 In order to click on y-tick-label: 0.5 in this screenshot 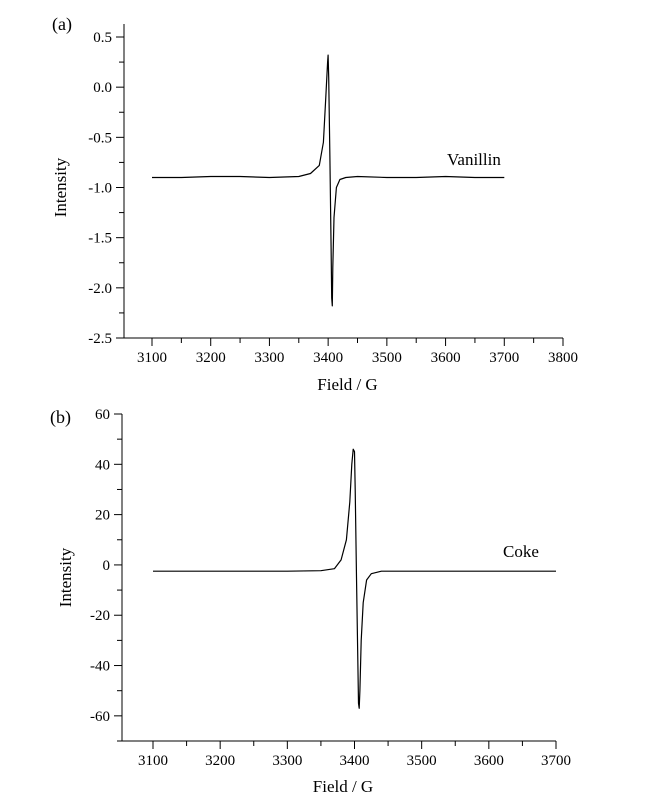, I will do `click(102, 38)`.